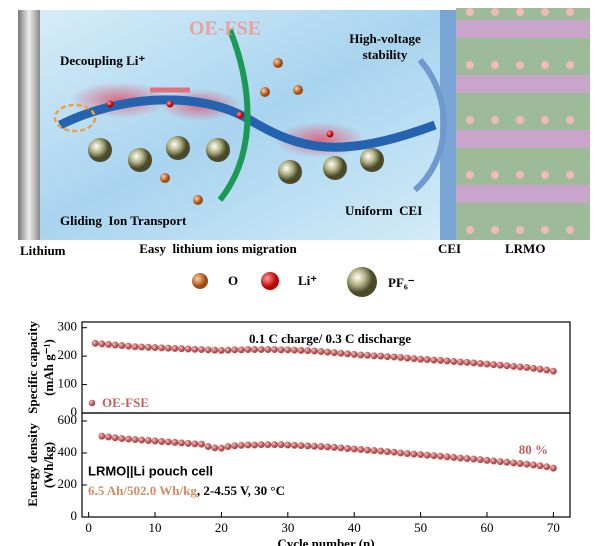  I want to click on x-tick-label: 60, so click(487, 527).